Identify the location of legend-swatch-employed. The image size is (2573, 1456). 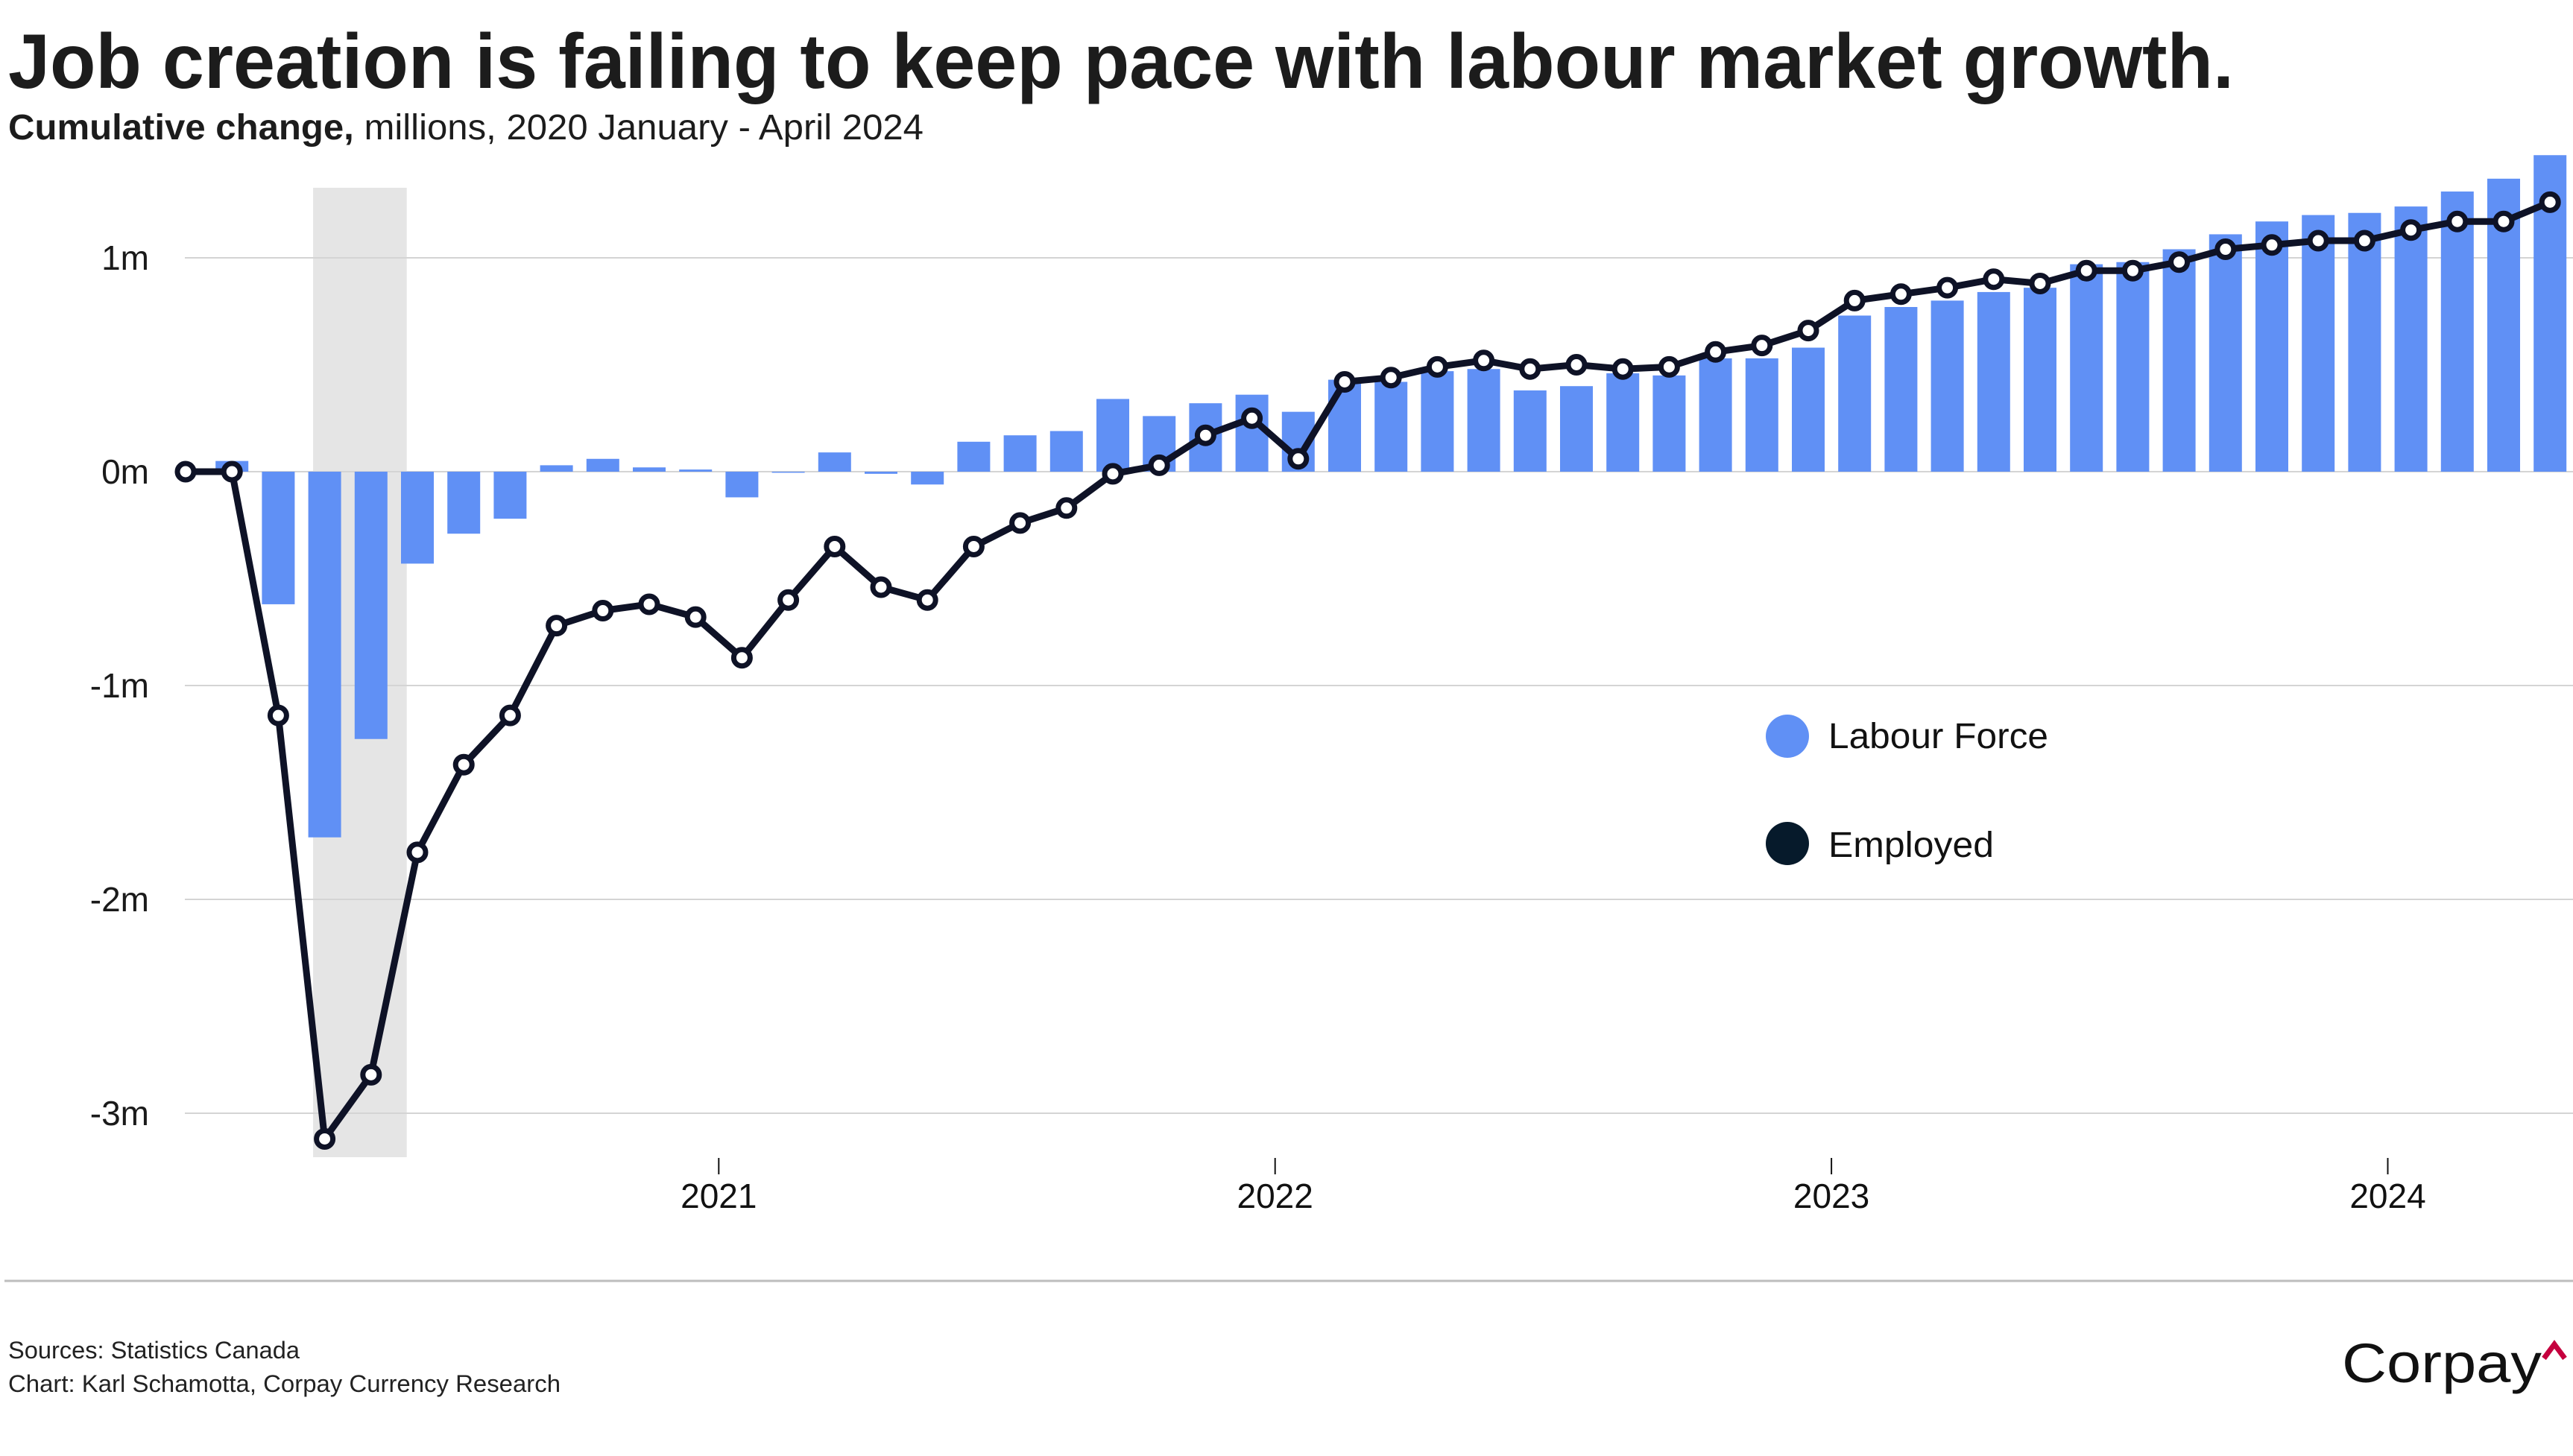
(1787, 843).